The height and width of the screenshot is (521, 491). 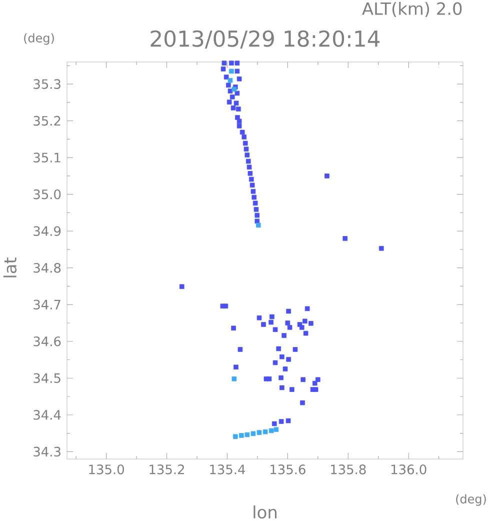 I want to click on y-tick-label: 34.9, so click(x=47, y=231).